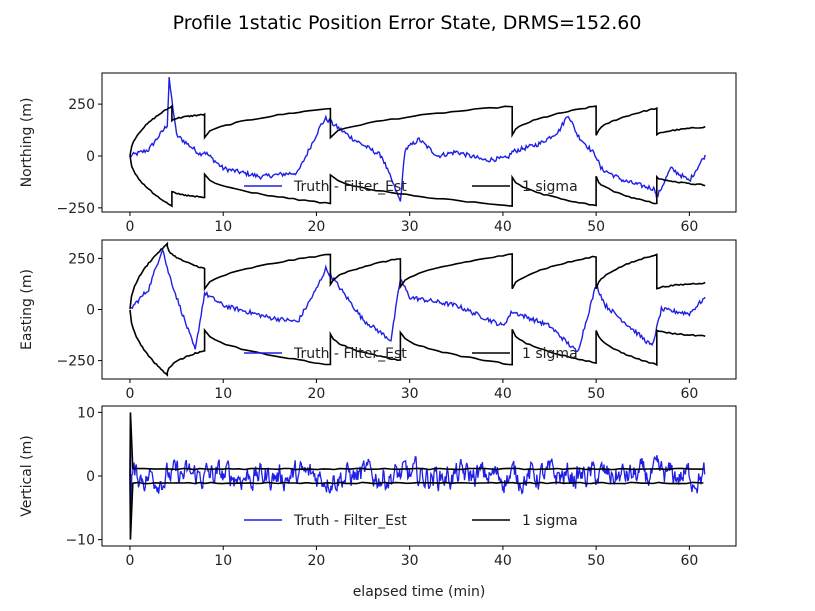 This screenshot has width=815, height=611. Describe the element at coordinates (86, 413) in the screenshot. I see `y-tick-label: 10` at that location.